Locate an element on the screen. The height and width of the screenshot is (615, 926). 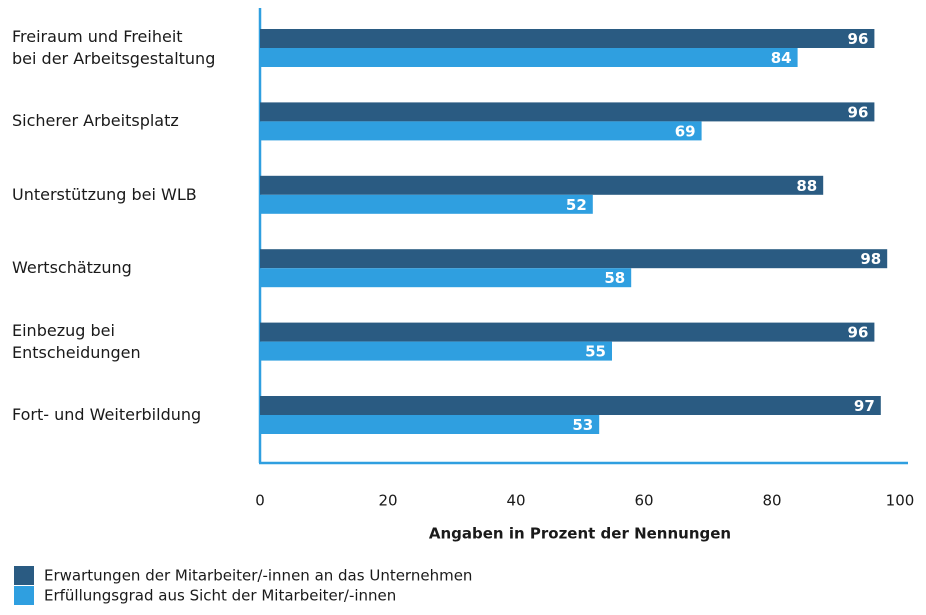
x-axis-label: Angaben in Prozent der Nennungen is located at coordinates (580, 534).